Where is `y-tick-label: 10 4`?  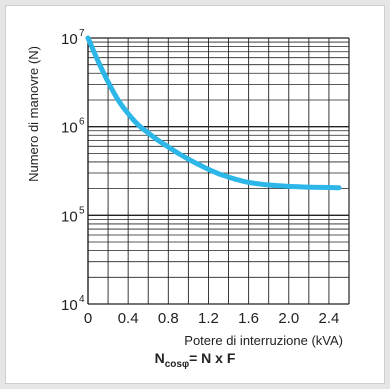 y-tick-label: 10 4 is located at coordinates (73, 304).